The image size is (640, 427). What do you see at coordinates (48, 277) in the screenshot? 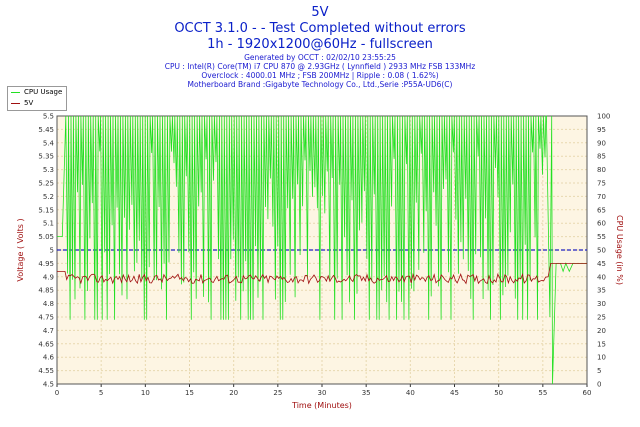
I see `y-left-tick-label: 4.9` at bounding box center [48, 277].